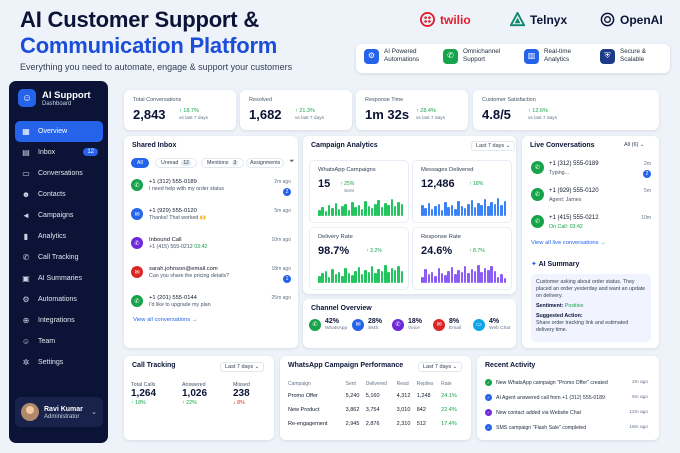  What do you see at coordinates (223, 163) in the screenshot?
I see `filter-mentions: Mentions 3` at bounding box center [223, 163].